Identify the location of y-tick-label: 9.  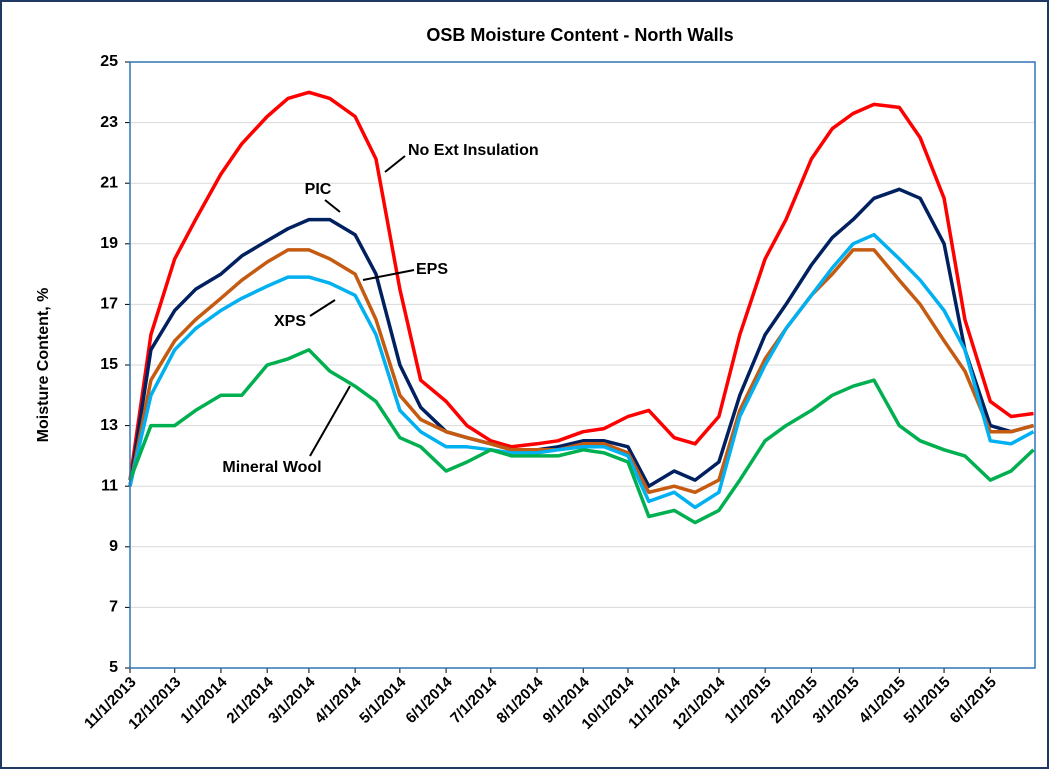
(113, 546).